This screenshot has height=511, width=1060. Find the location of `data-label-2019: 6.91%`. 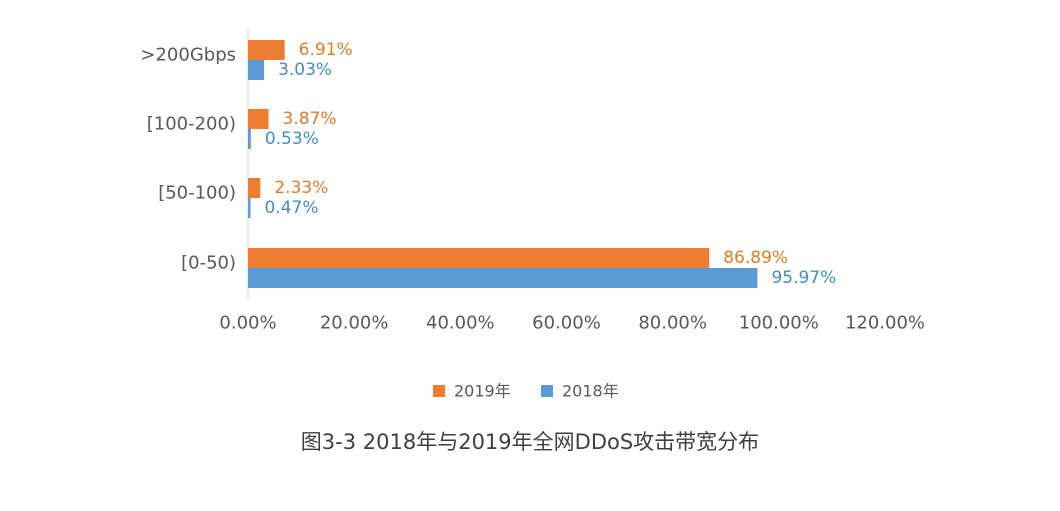

data-label-2019: 6.91% is located at coordinates (326, 50).